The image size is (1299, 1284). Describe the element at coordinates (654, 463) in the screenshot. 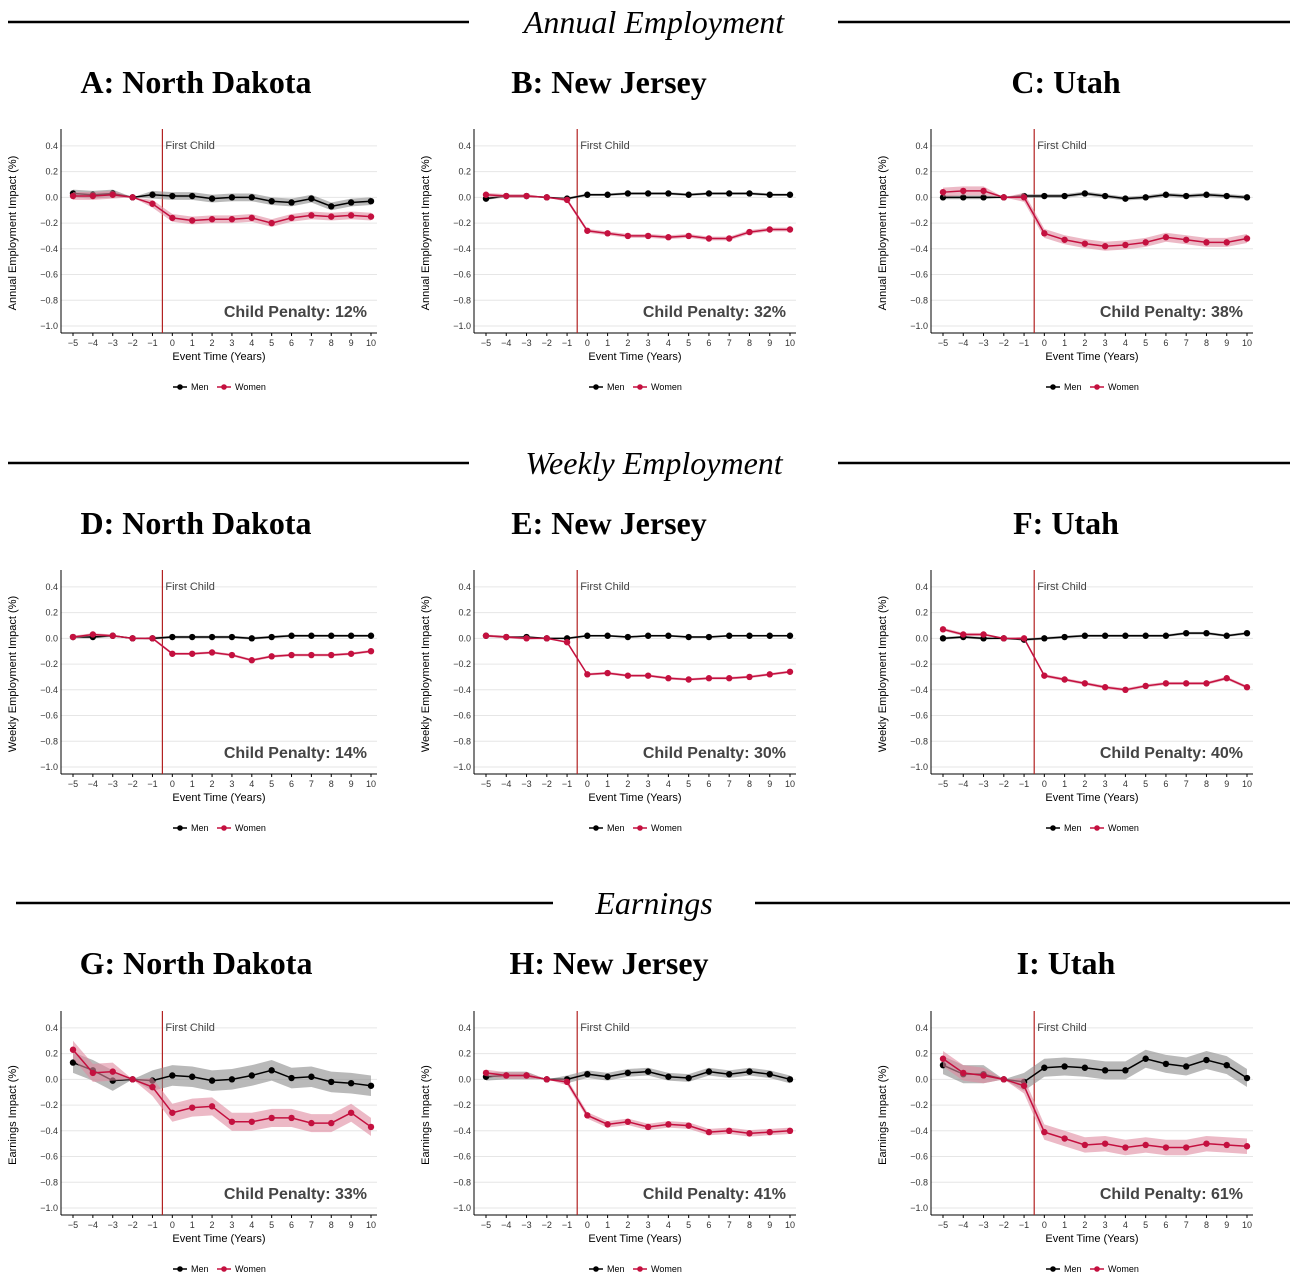

I see `section-title: Weekly Employment` at that location.